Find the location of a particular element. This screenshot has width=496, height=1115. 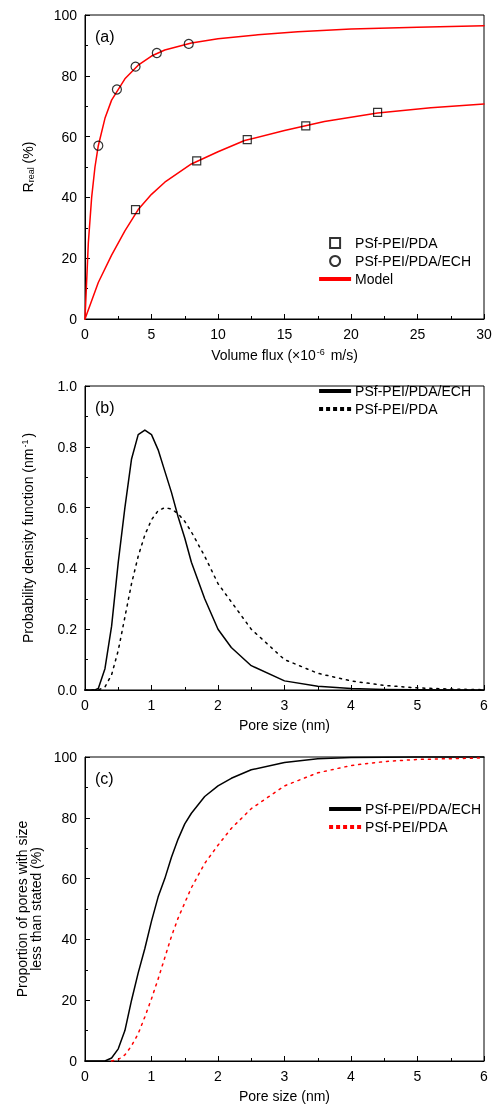

y-tick-label: 1.0 is located at coordinates (67, 386).